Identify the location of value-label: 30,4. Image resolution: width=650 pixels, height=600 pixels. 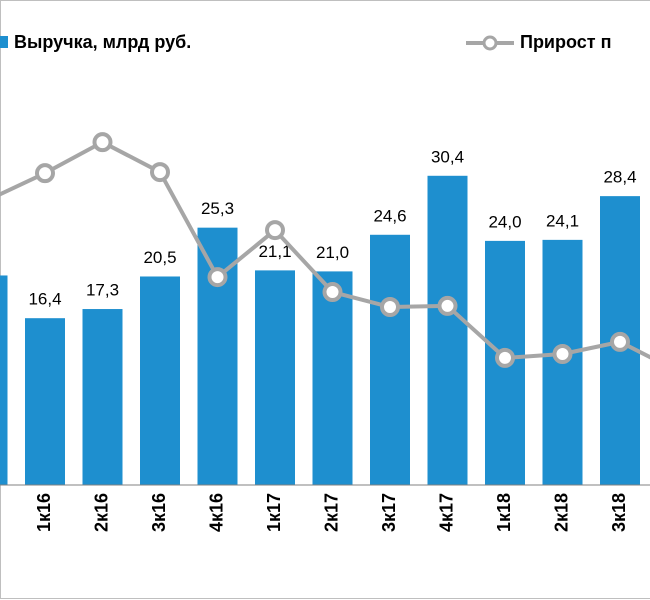
(447, 156).